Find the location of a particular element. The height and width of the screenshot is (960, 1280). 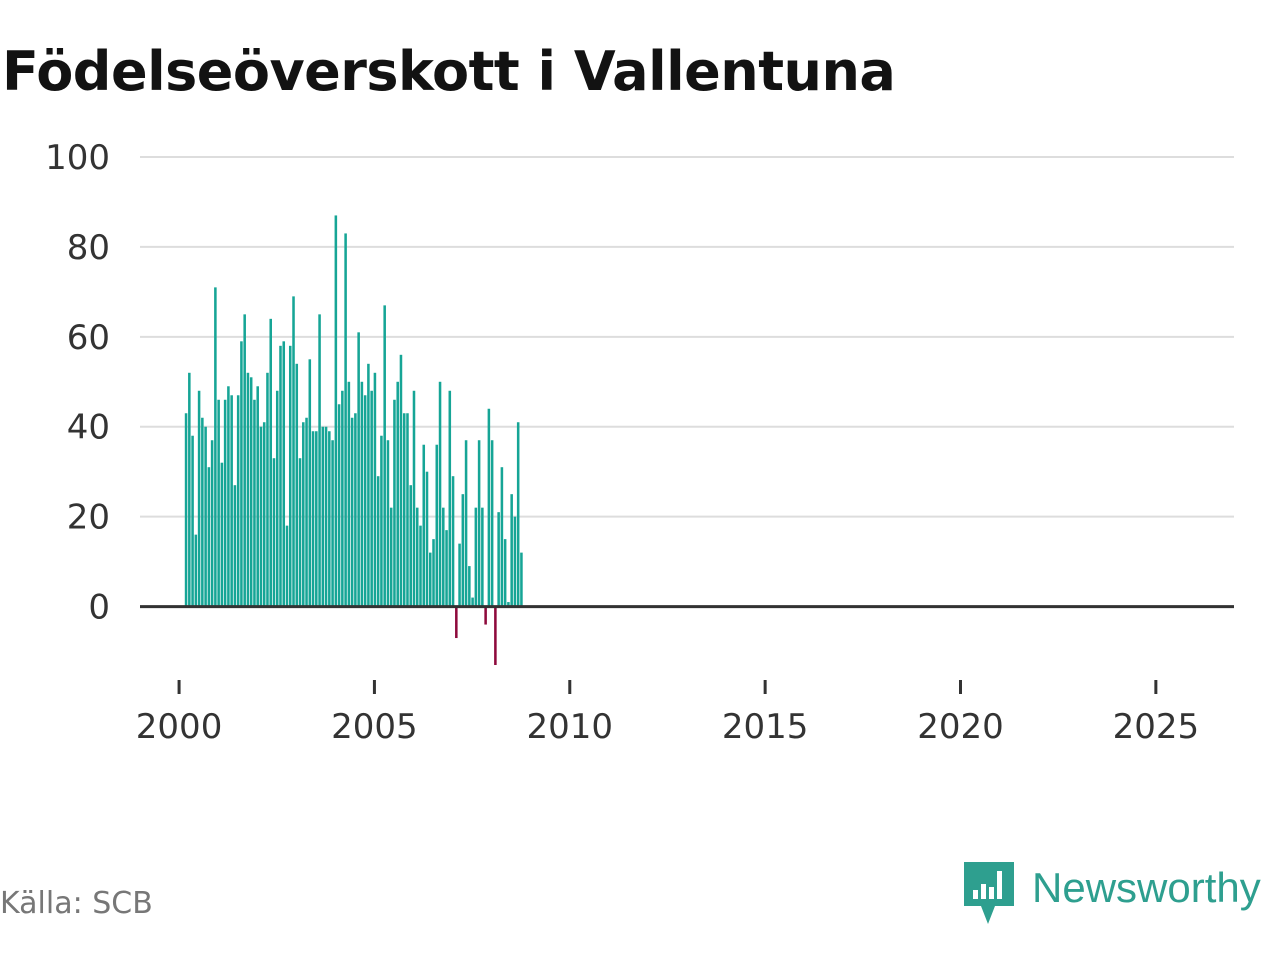

bars is located at coordinates (353, 440).